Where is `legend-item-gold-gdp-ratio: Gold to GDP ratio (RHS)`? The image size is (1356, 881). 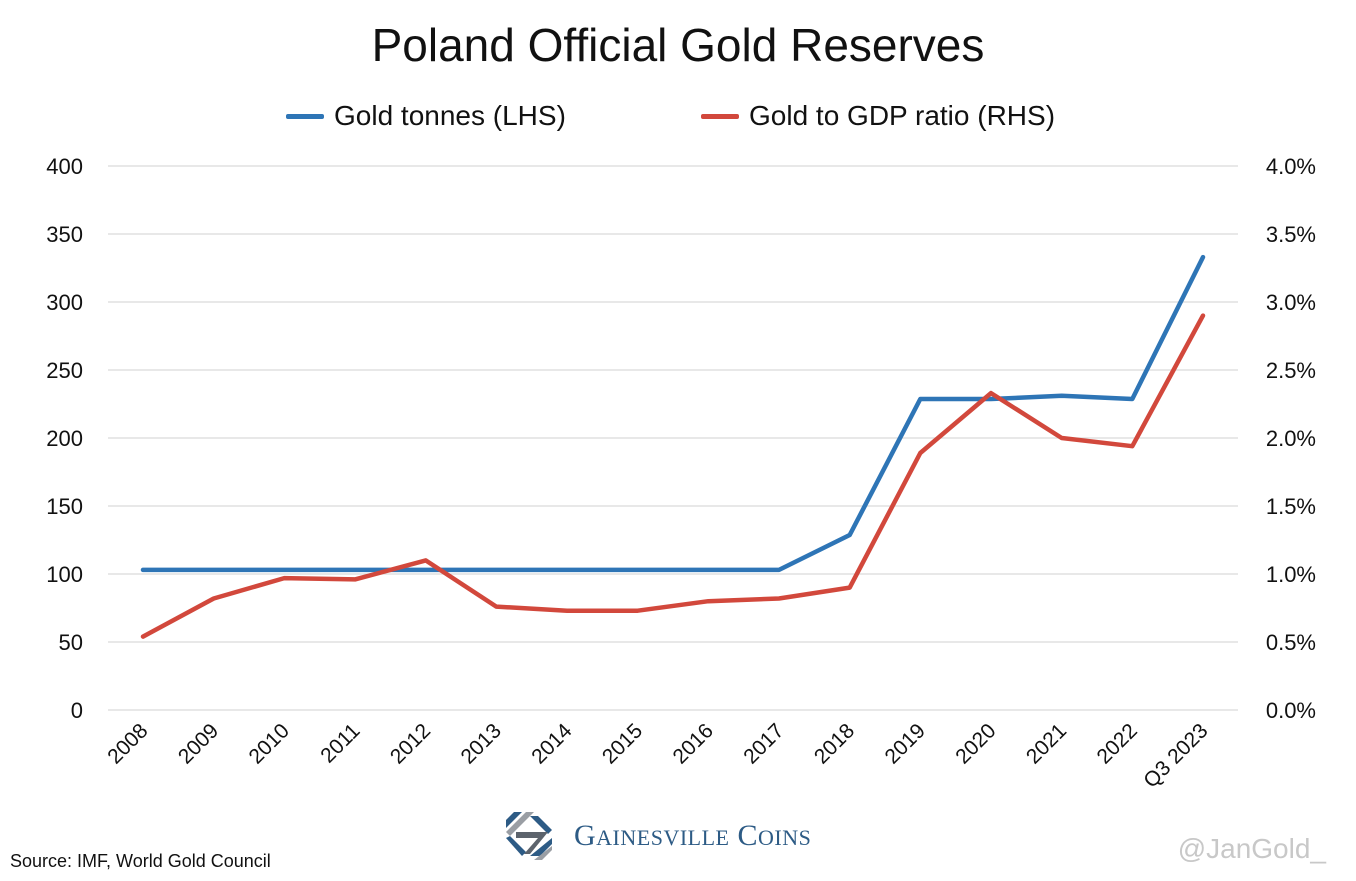 legend-item-gold-gdp-ratio: Gold to GDP ratio (RHS) is located at coordinates (878, 116).